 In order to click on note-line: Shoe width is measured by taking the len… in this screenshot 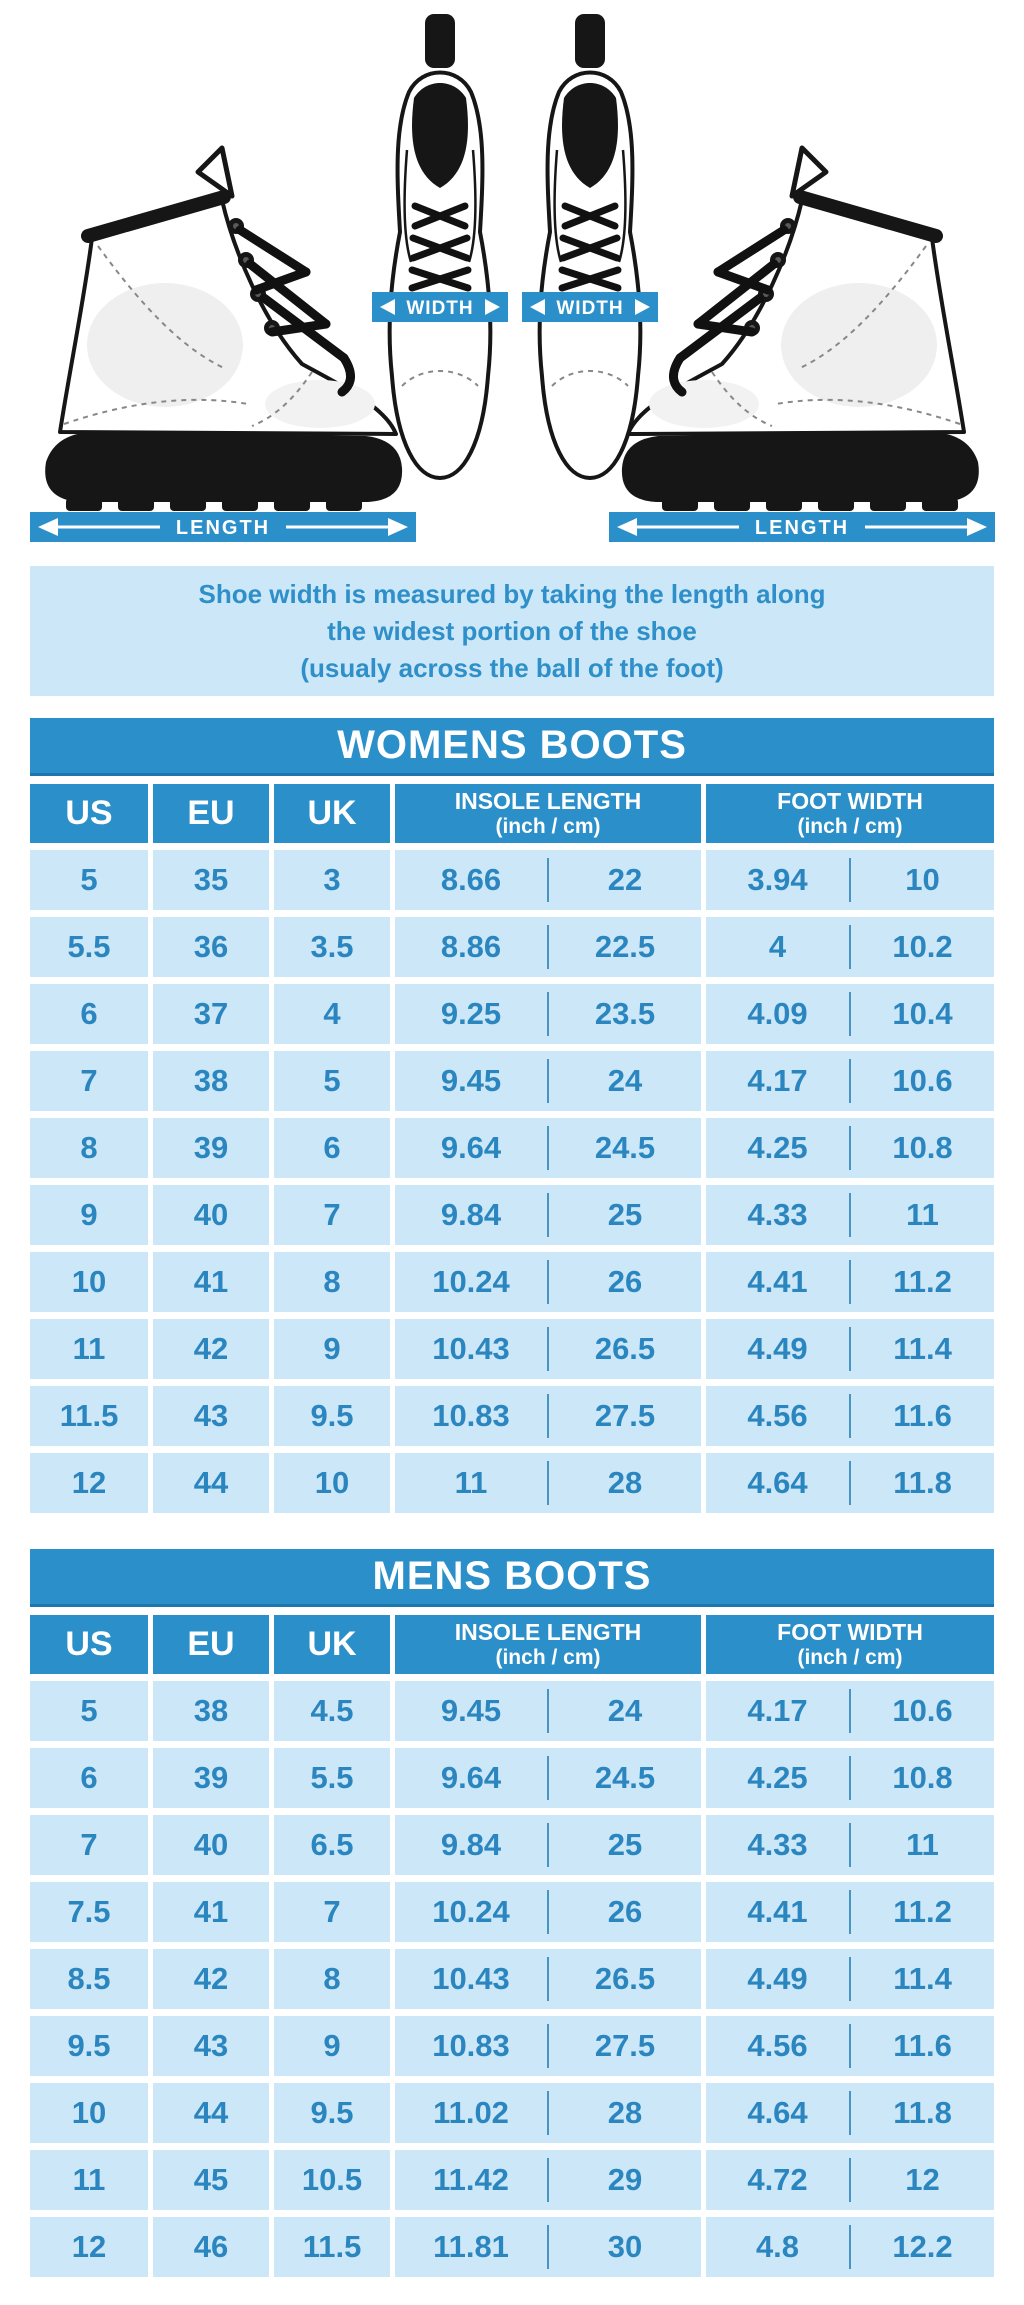, I will do `click(512, 593)`.